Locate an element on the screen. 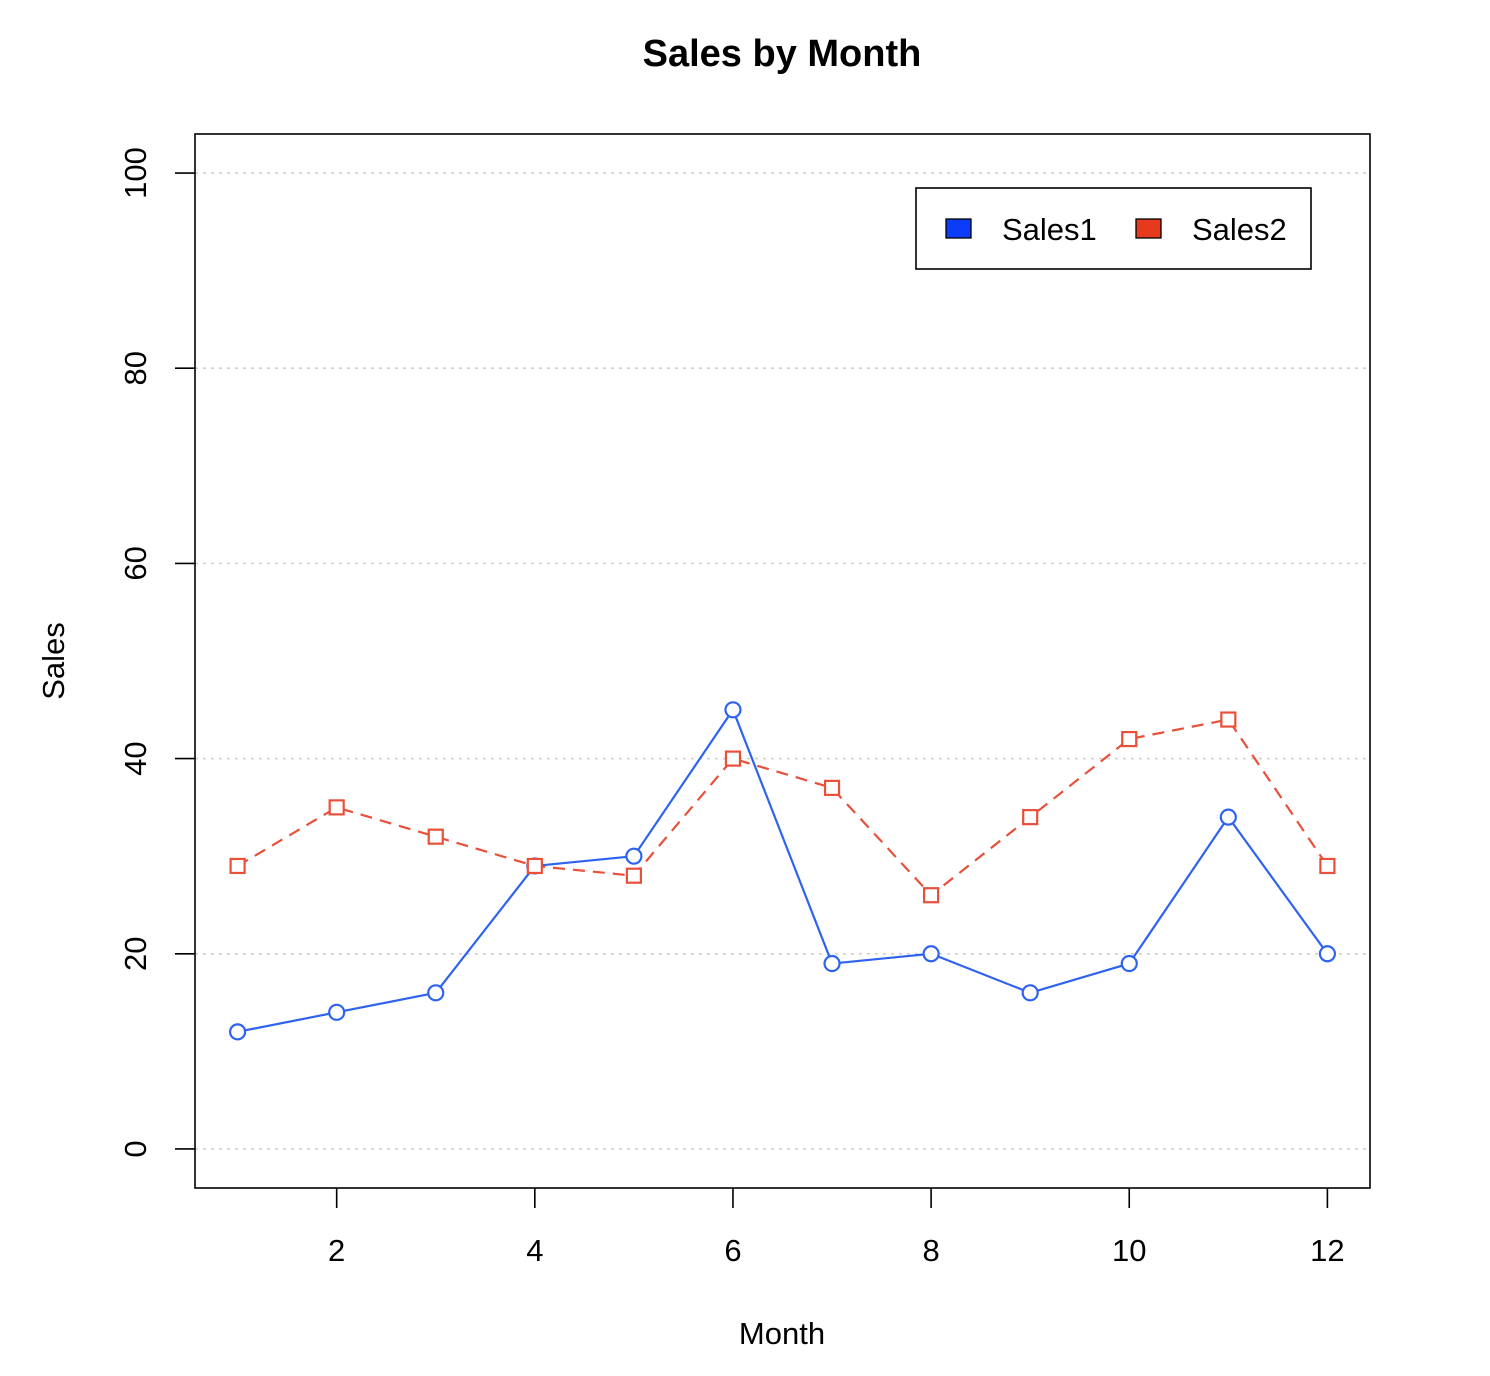 The width and height of the screenshot is (1490, 1376). y-tick-label: 20 is located at coordinates (135, 954).